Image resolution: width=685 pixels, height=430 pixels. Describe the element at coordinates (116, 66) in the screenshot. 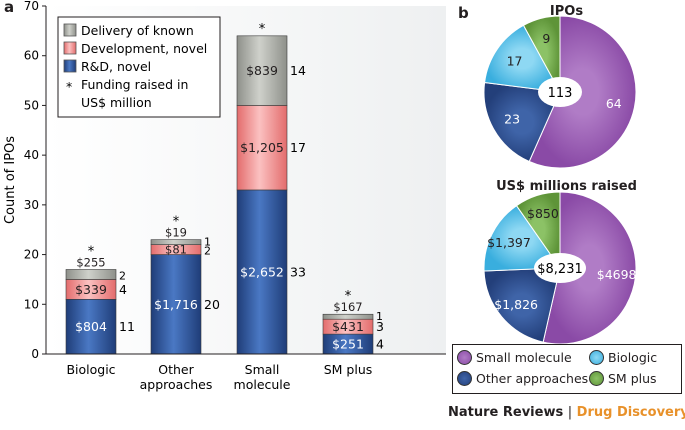

I see `legend-label-rd-novel: R&D, novel` at that location.